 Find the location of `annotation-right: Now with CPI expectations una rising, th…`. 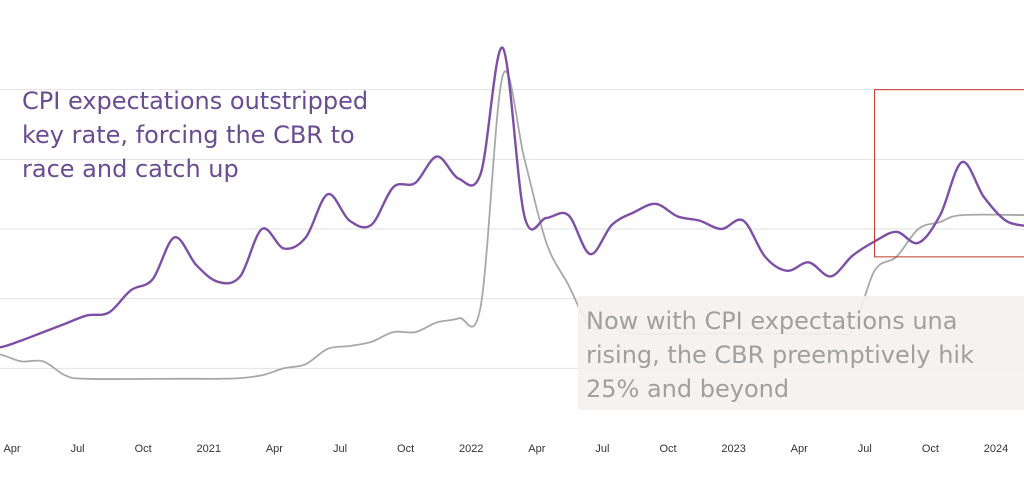

annotation-right: Now with CPI expectations una rising, th… is located at coordinates (801, 353).